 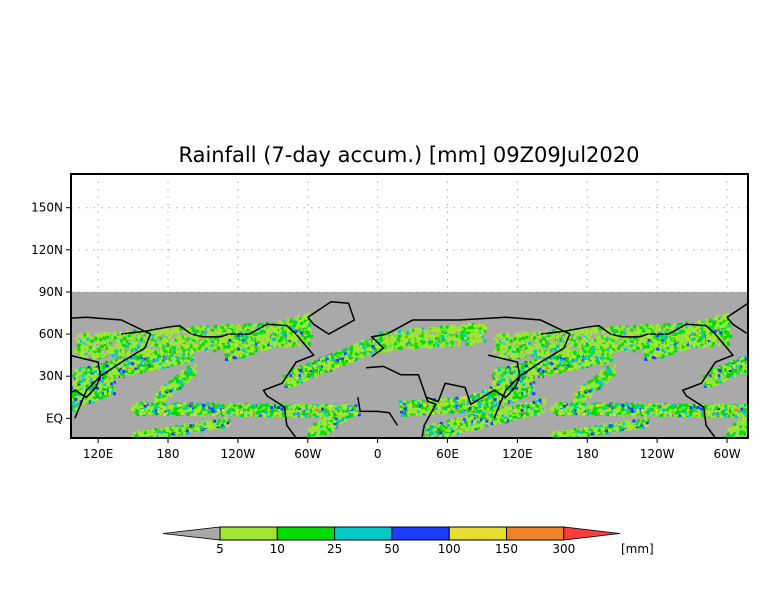 What do you see at coordinates (47, 208) in the screenshot?
I see `y-tick-label: 150N` at bounding box center [47, 208].